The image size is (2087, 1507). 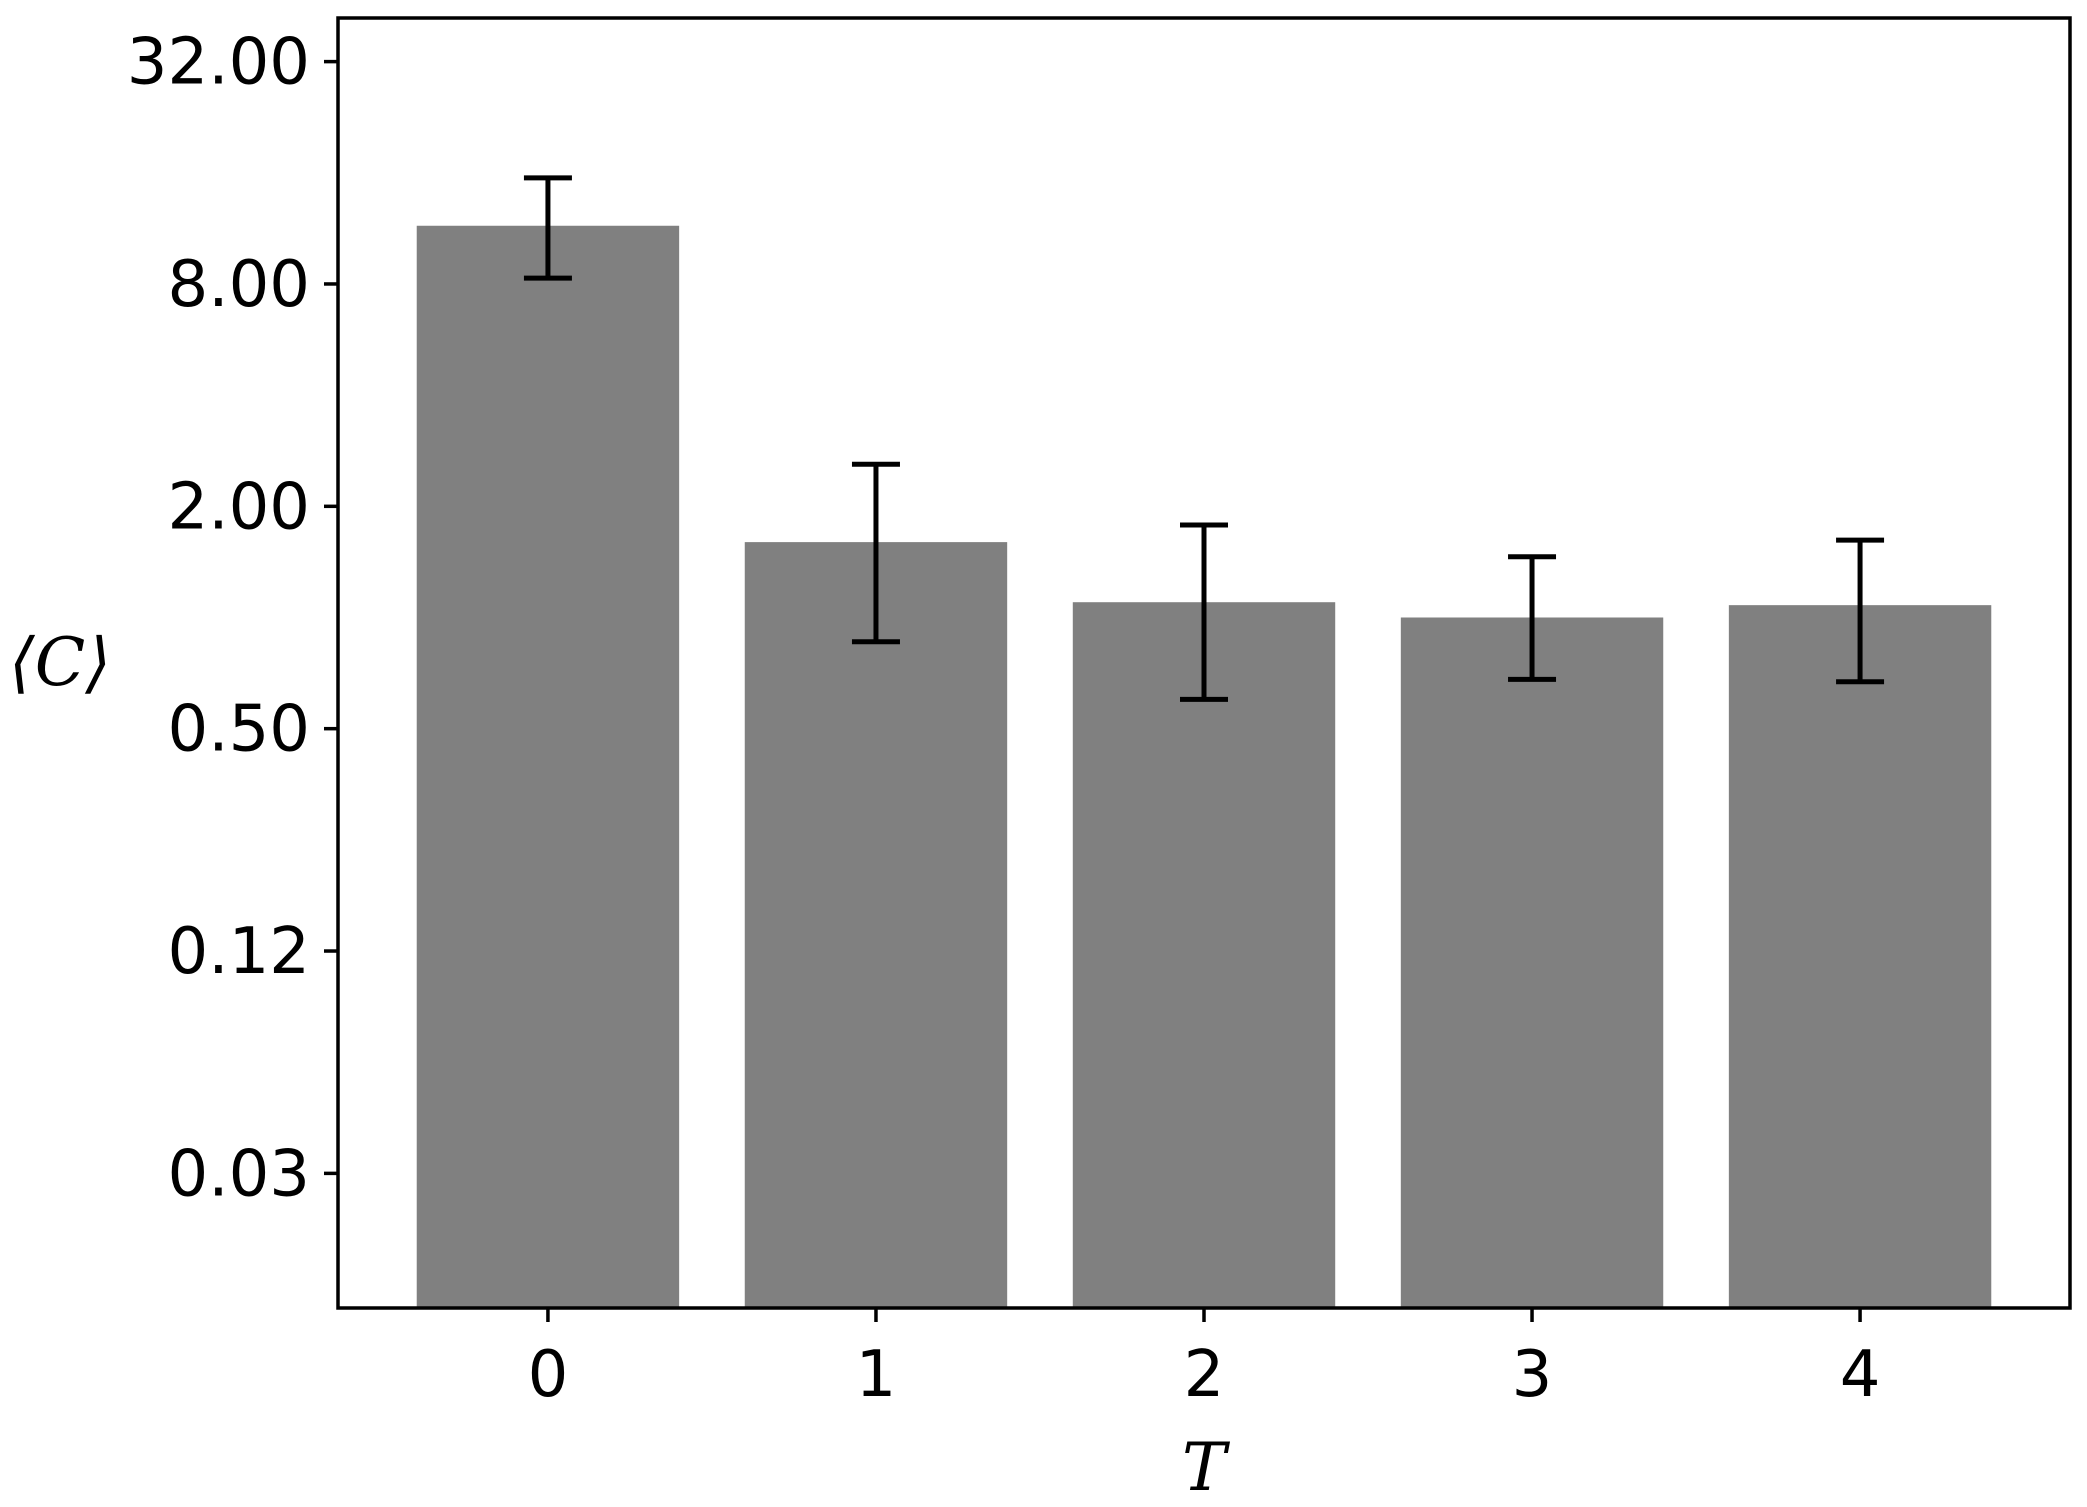 What do you see at coordinates (1204, 1375) in the screenshot?
I see `x-tick-label: 2` at bounding box center [1204, 1375].